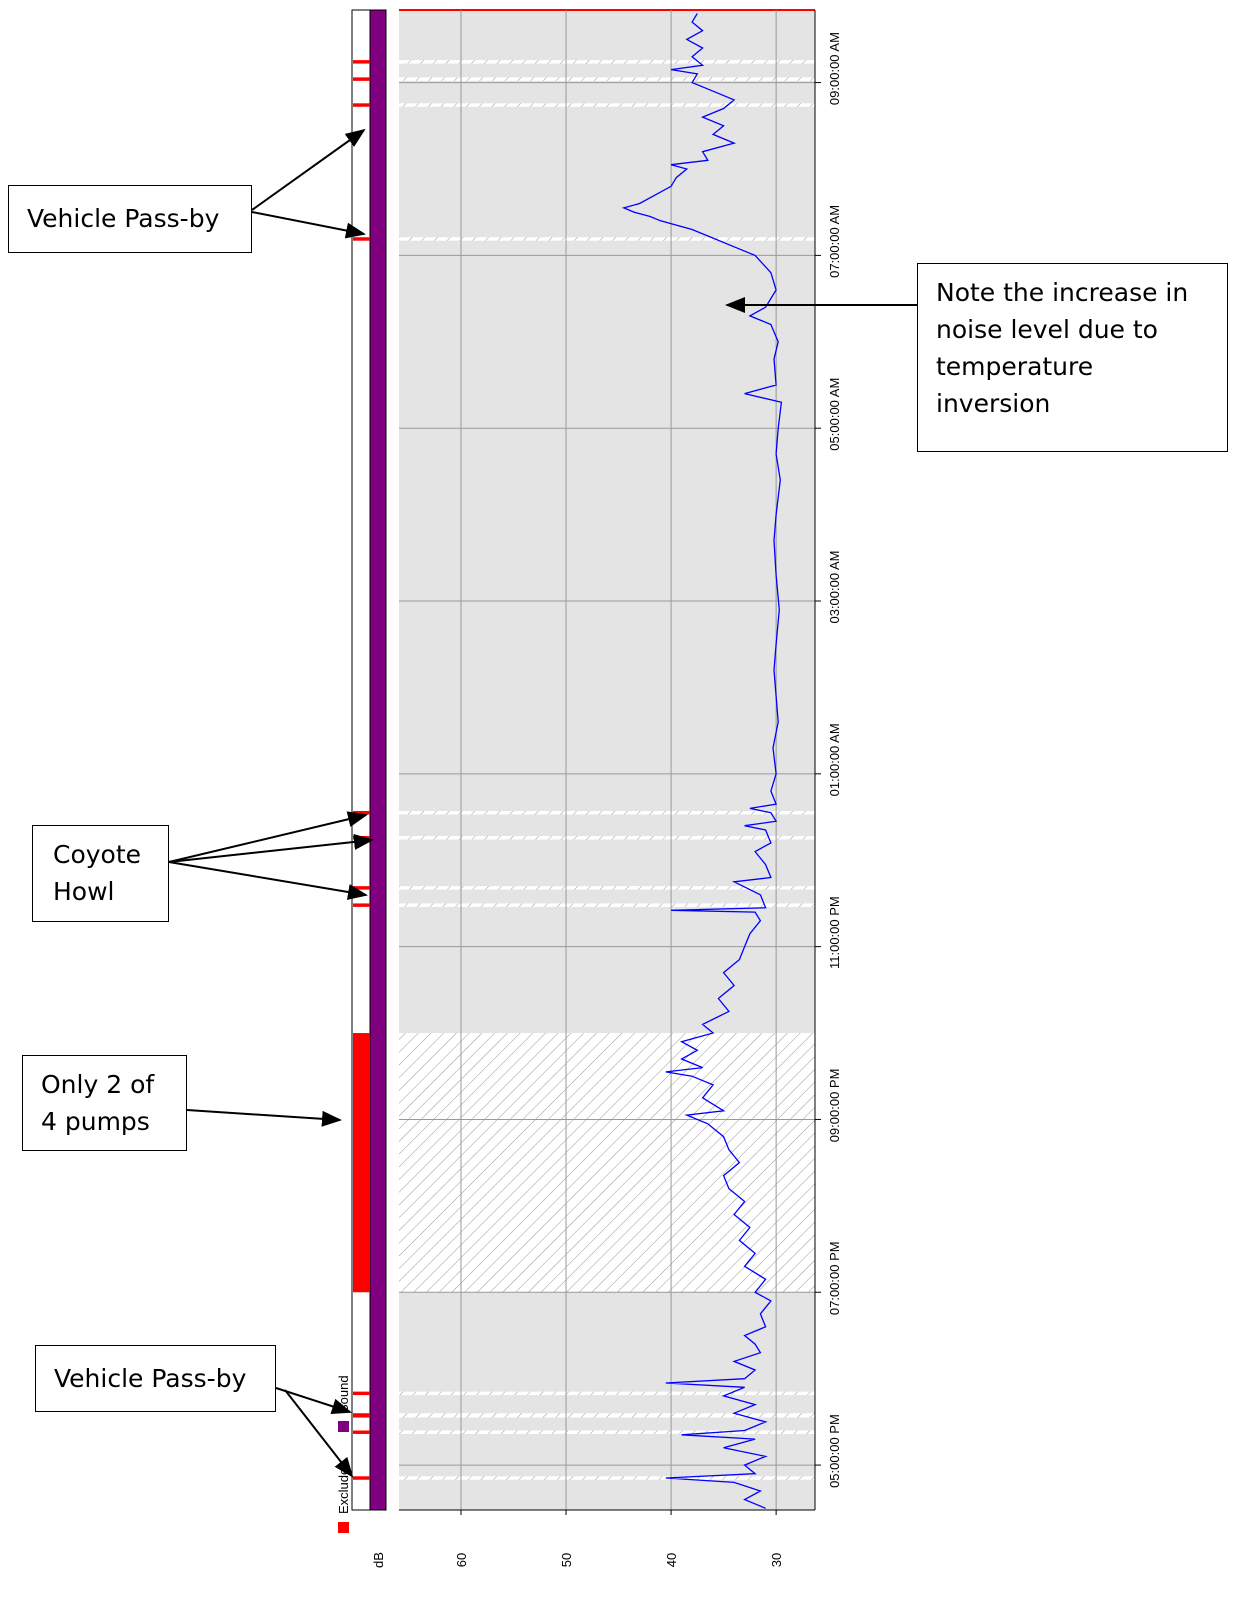 Image resolution: width=1256 pixels, height=1602 pixels. Describe the element at coordinates (343, 1491) in the screenshot. I see `legend-label: Exclude` at that location.